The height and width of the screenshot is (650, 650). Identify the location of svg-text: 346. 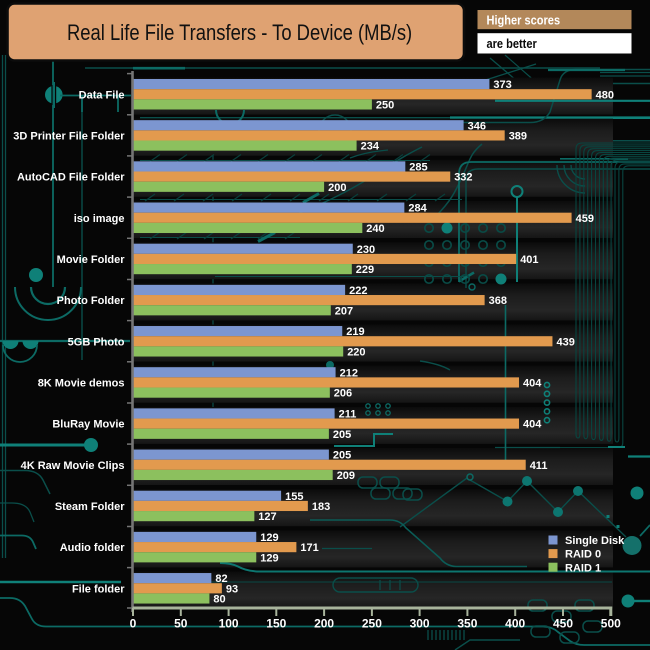
(477, 126).